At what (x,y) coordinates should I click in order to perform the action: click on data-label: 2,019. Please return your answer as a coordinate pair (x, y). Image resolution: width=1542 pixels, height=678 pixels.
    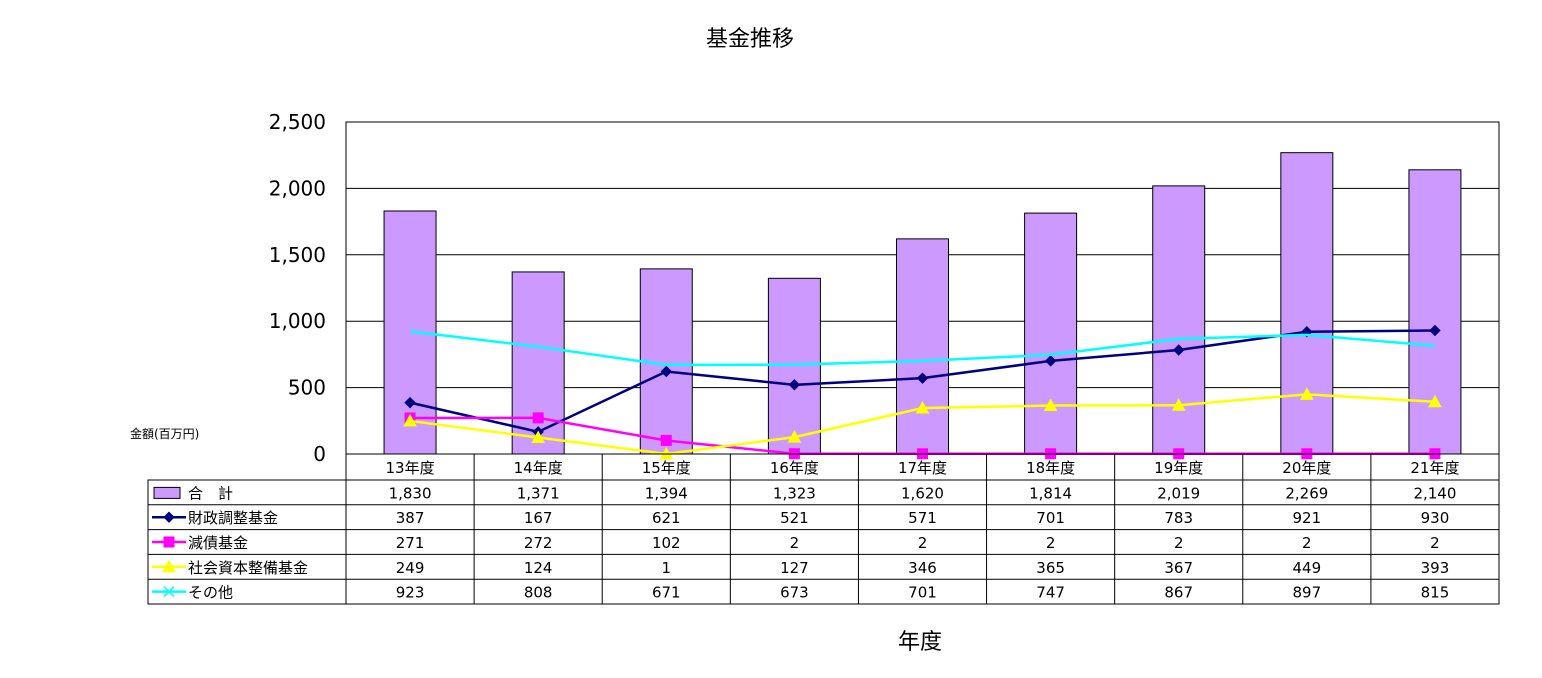
    Looking at the image, I should click on (1178, 493).